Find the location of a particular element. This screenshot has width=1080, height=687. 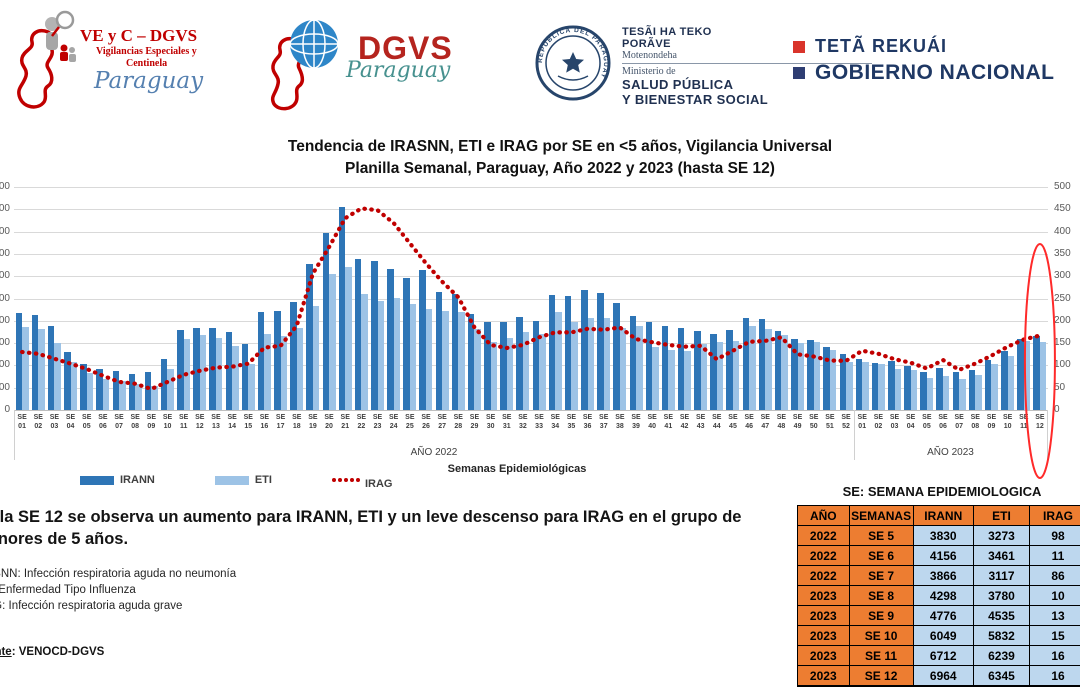

irag-dot-icon is located at coordinates (334, 480).